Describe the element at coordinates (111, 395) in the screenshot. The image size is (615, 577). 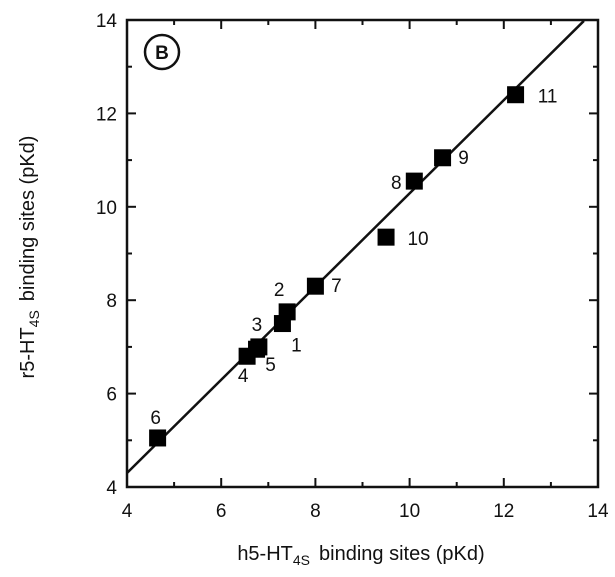
I see `y-tick-label: 6` at that location.